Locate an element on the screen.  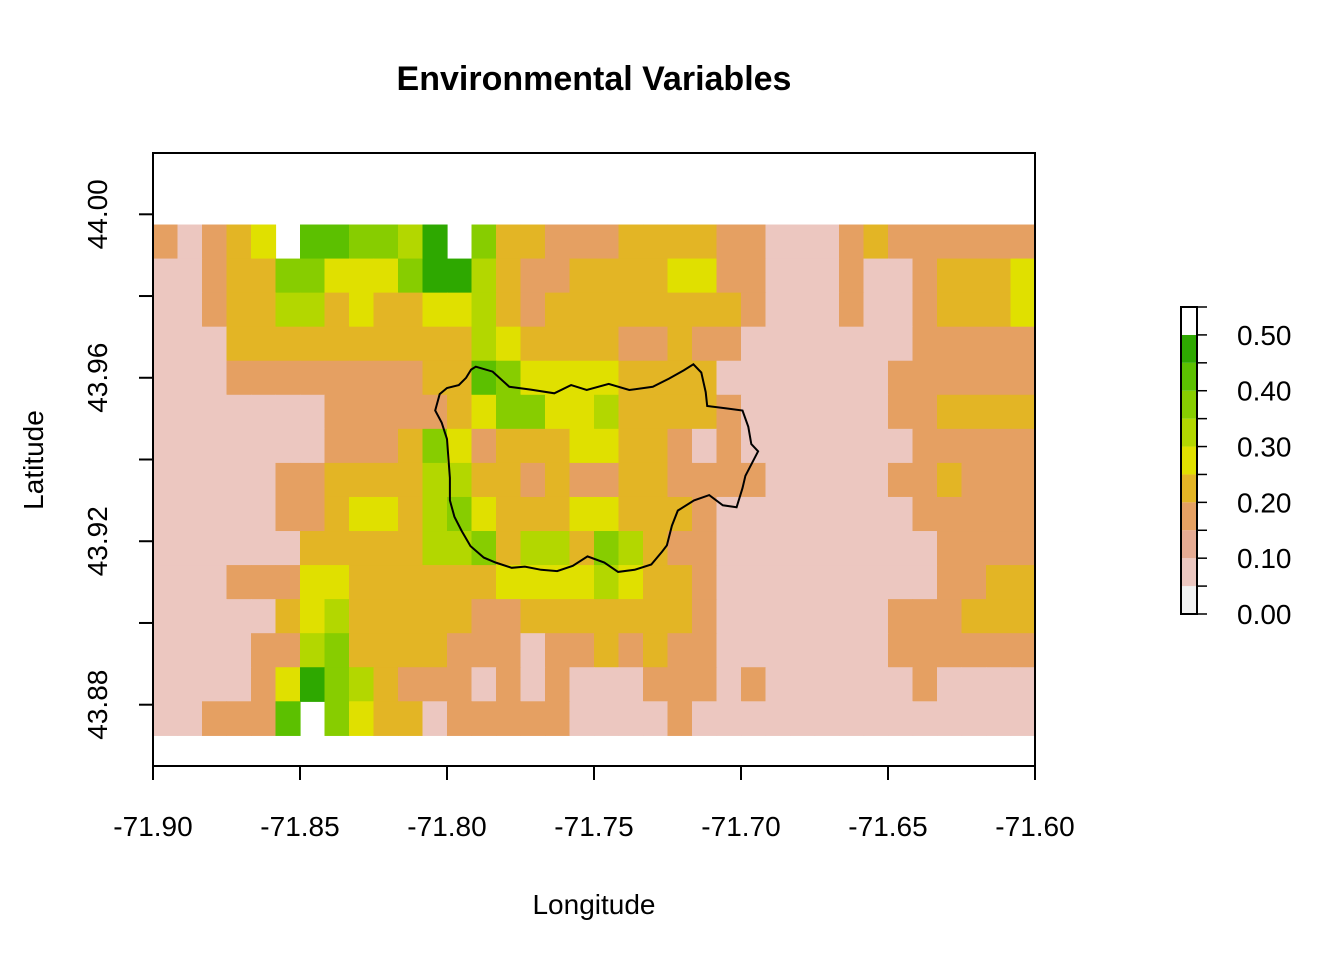
y-axis: 43.88 43.92 43.96 44.00 is located at coordinates (117, 459).